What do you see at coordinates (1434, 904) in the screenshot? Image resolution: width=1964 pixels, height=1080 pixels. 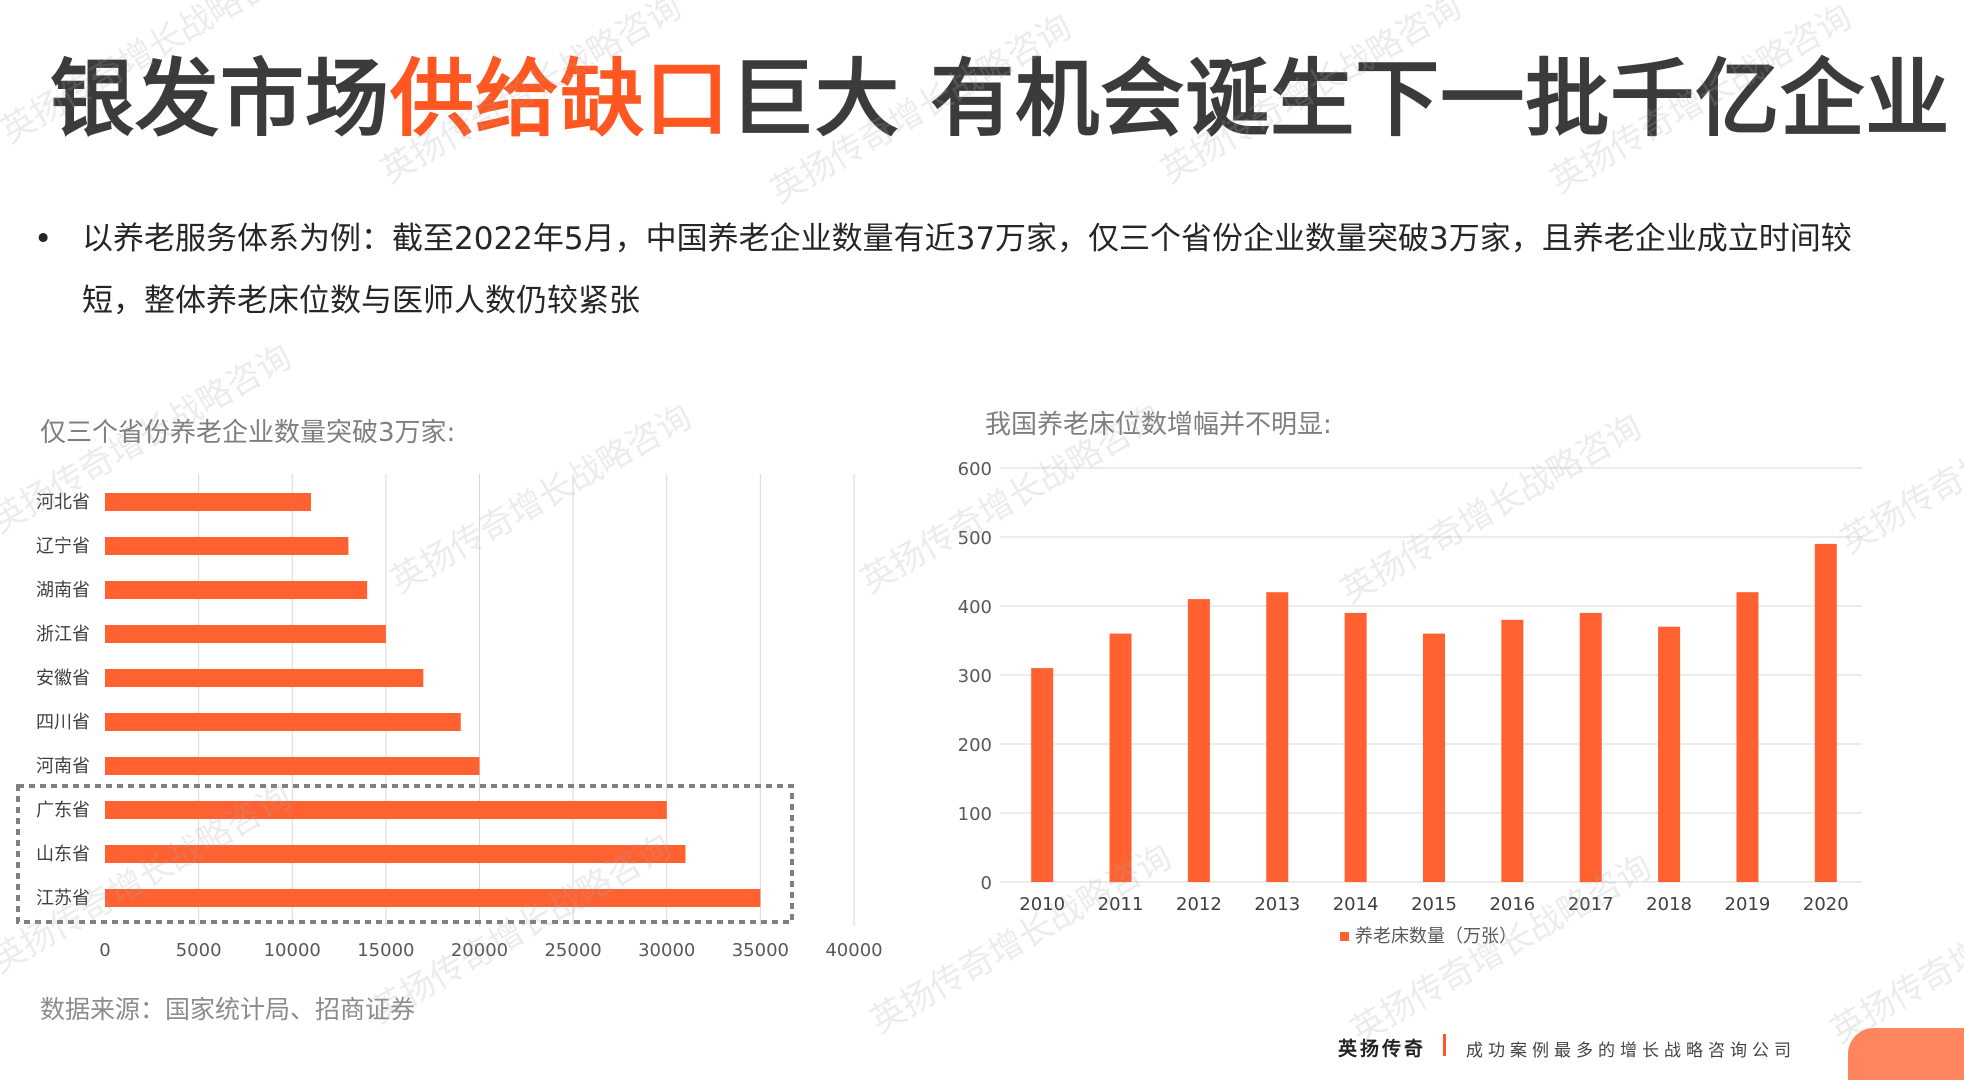 I see `x-tick-label: 2015` at bounding box center [1434, 904].